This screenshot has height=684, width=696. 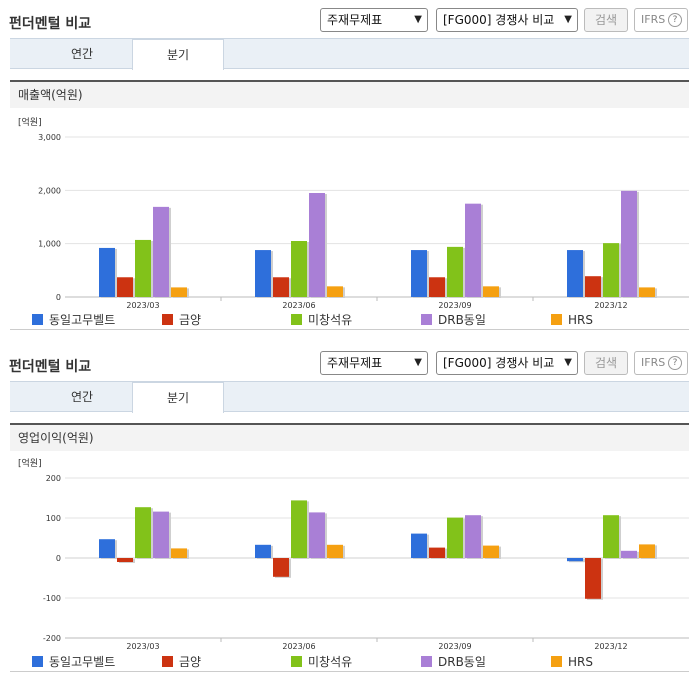 What do you see at coordinates (30, 463) in the screenshot?
I see `y-unit-label: [억원]` at bounding box center [30, 463].